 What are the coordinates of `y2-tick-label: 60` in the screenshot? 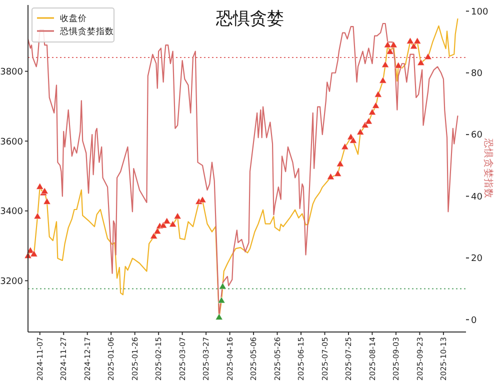 It's located at (477, 135).